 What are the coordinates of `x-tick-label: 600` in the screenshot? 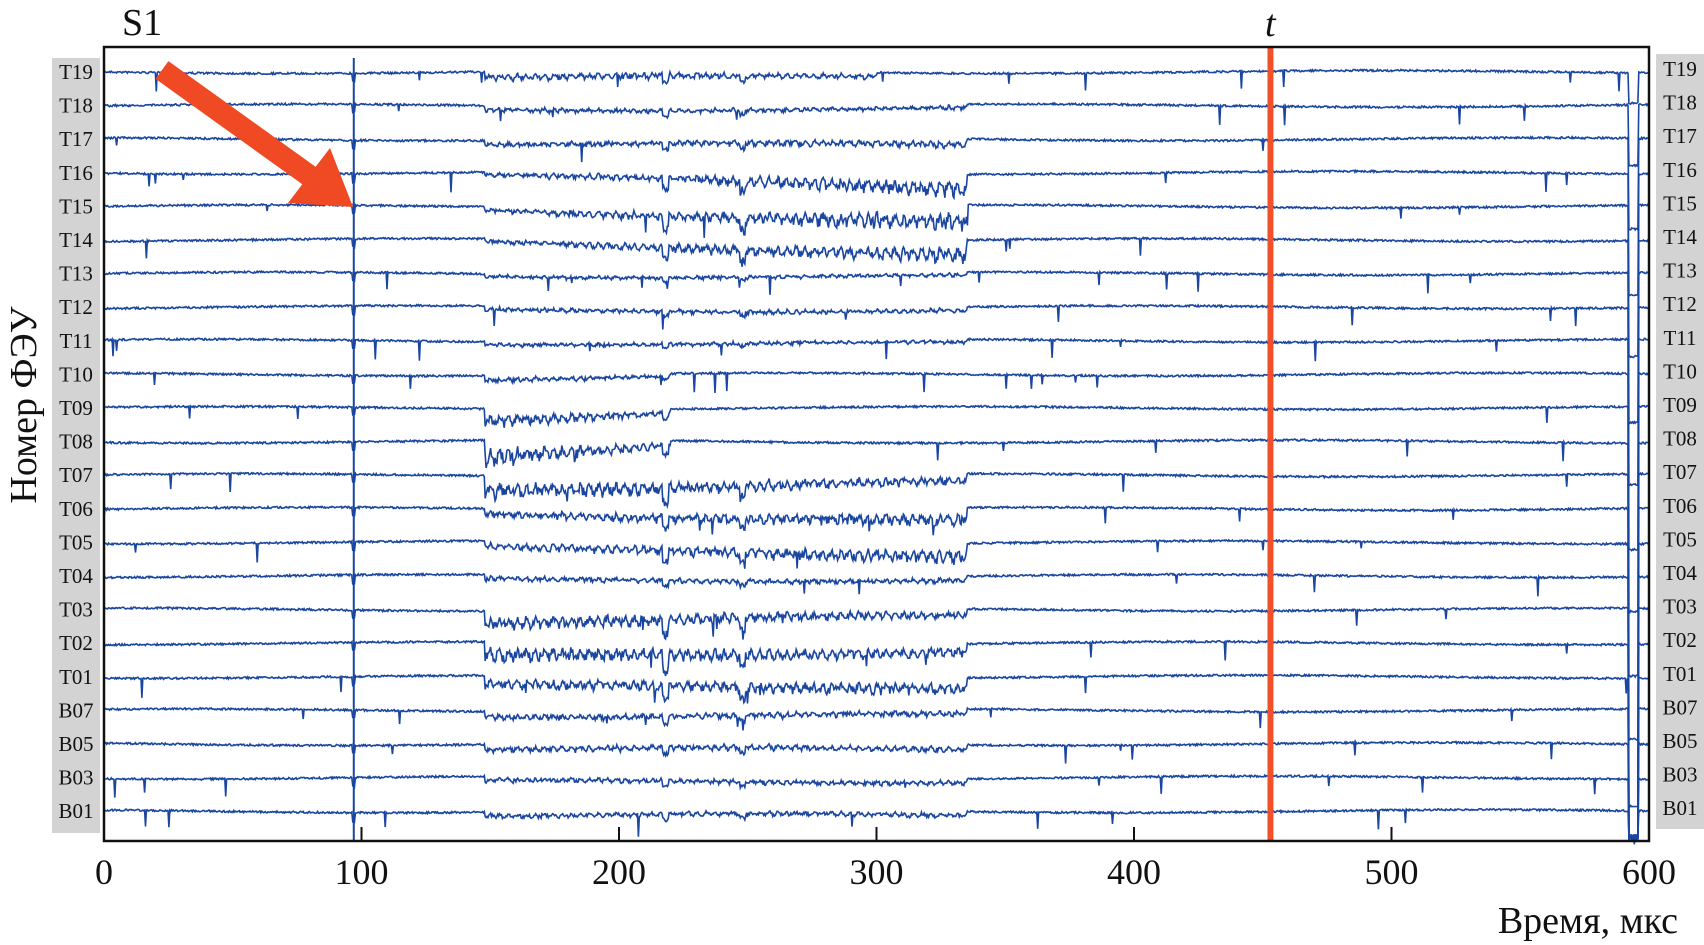 It's located at (1649, 872).